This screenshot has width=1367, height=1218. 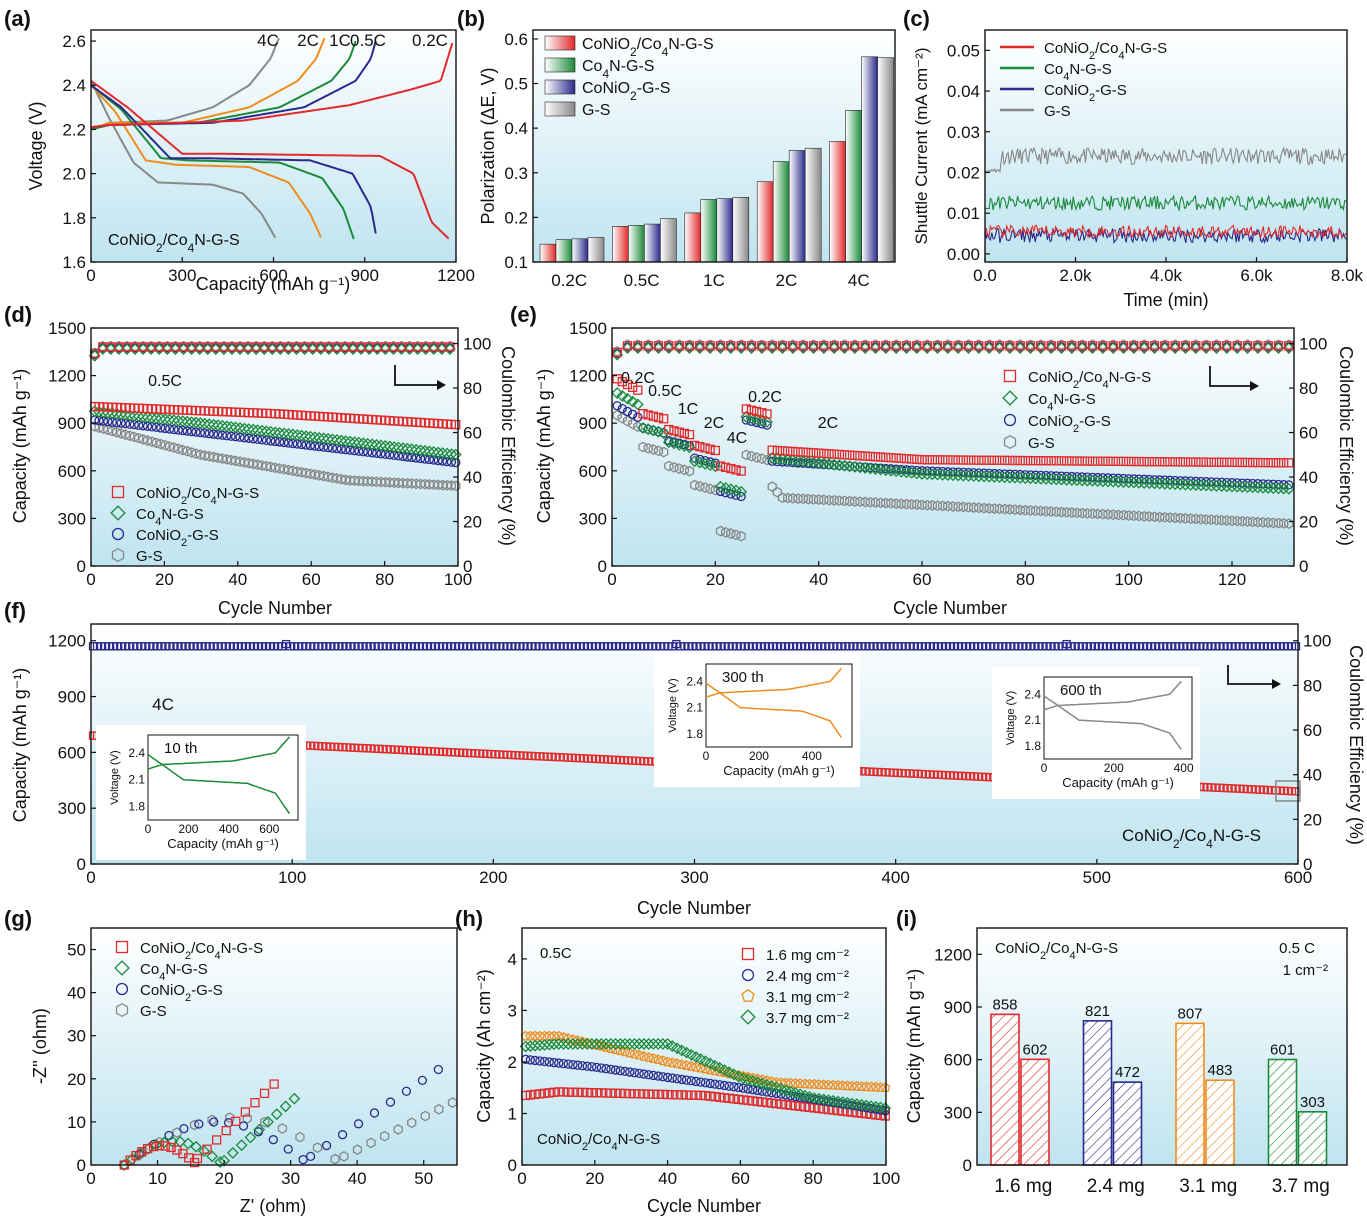 What do you see at coordinates (477, 344) in the screenshot?
I see `y2-tick-label: 100` at bounding box center [477, 344].